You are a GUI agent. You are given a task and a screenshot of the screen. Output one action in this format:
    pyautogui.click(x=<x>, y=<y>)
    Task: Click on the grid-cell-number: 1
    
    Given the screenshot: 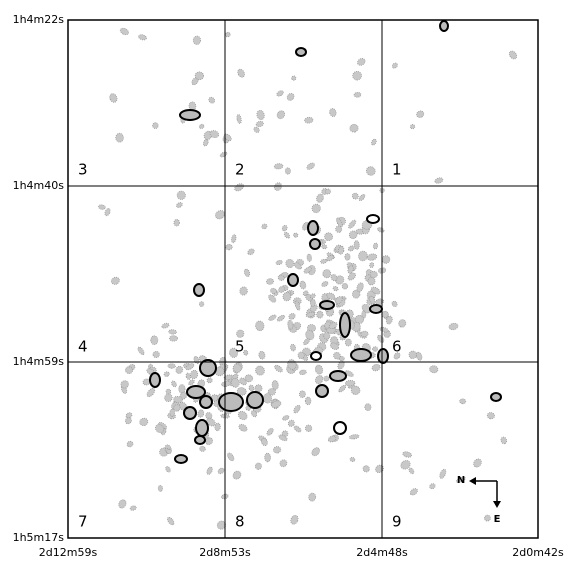 What is the action you would take?
    pyautogui.click(x=397, y=170)
    